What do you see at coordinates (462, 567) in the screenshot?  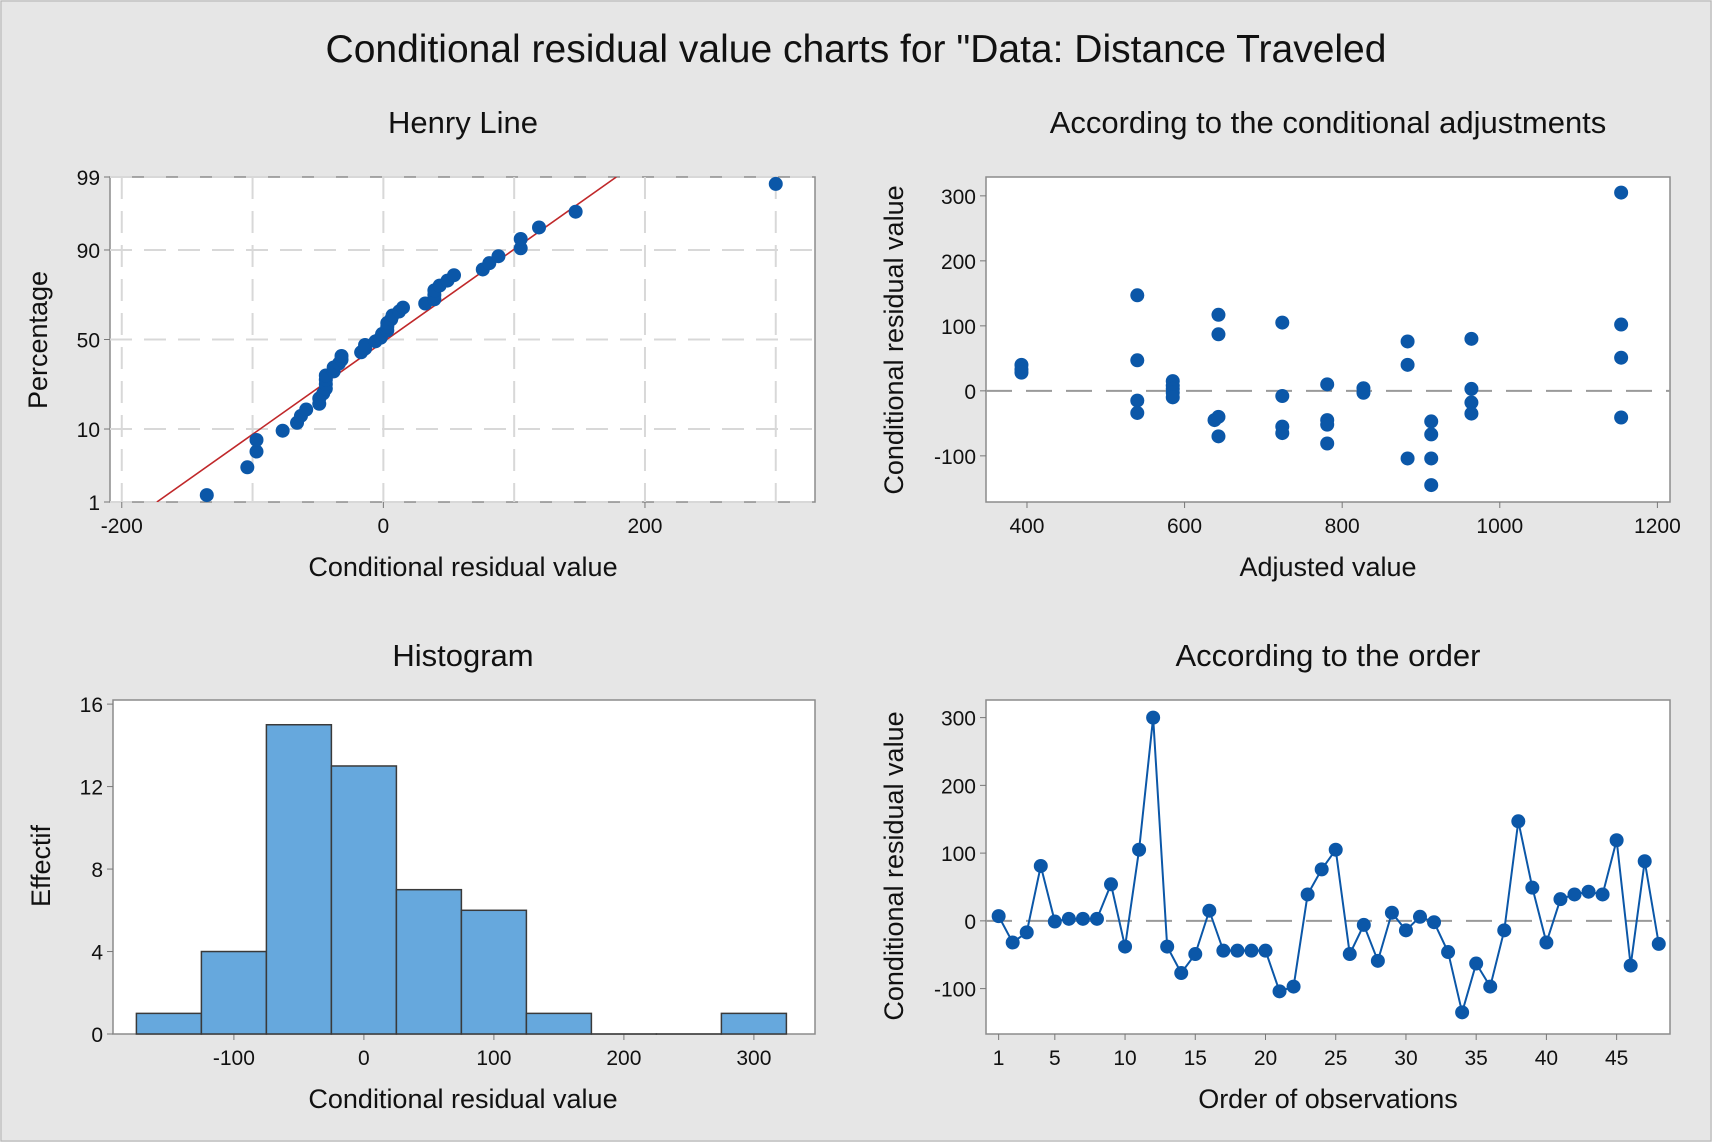 I see `henry-xlabel: Conditional residual value` at bounding box center [462, 567].